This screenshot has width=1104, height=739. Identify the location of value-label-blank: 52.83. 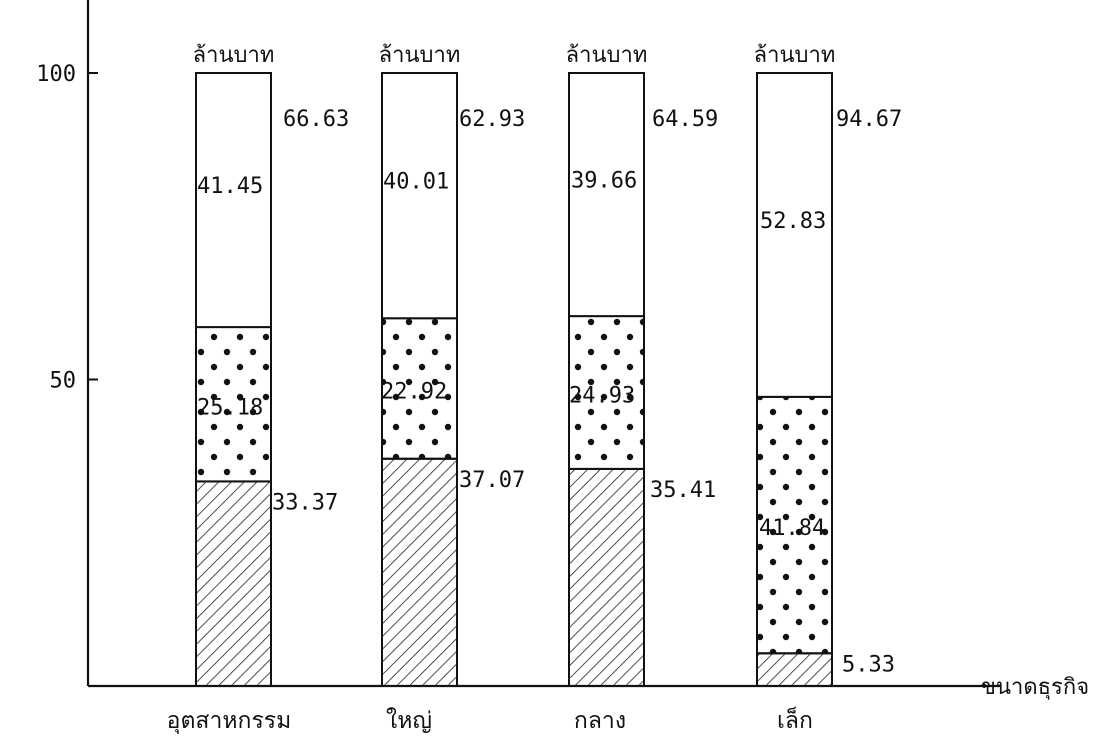
(793, 221).